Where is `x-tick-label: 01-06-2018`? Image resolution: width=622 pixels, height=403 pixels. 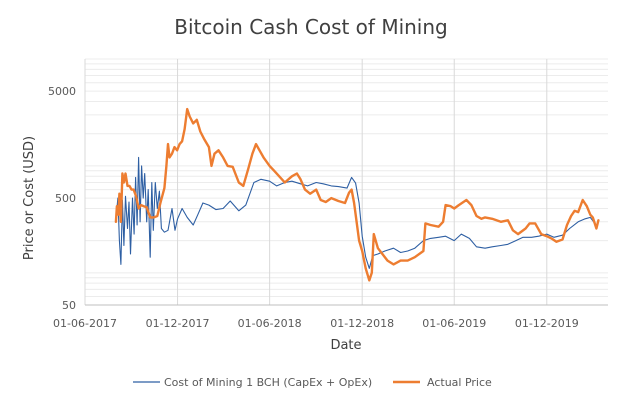
x-tick-label: 01-06-2018 is located at coordinates (270, 323).